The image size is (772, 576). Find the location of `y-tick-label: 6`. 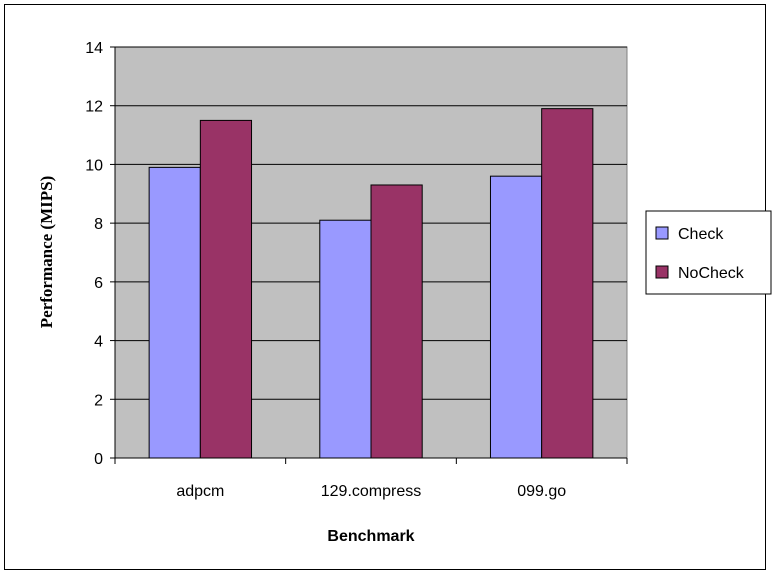

y-tick-label: 6 is located at coordinates (98, 283).